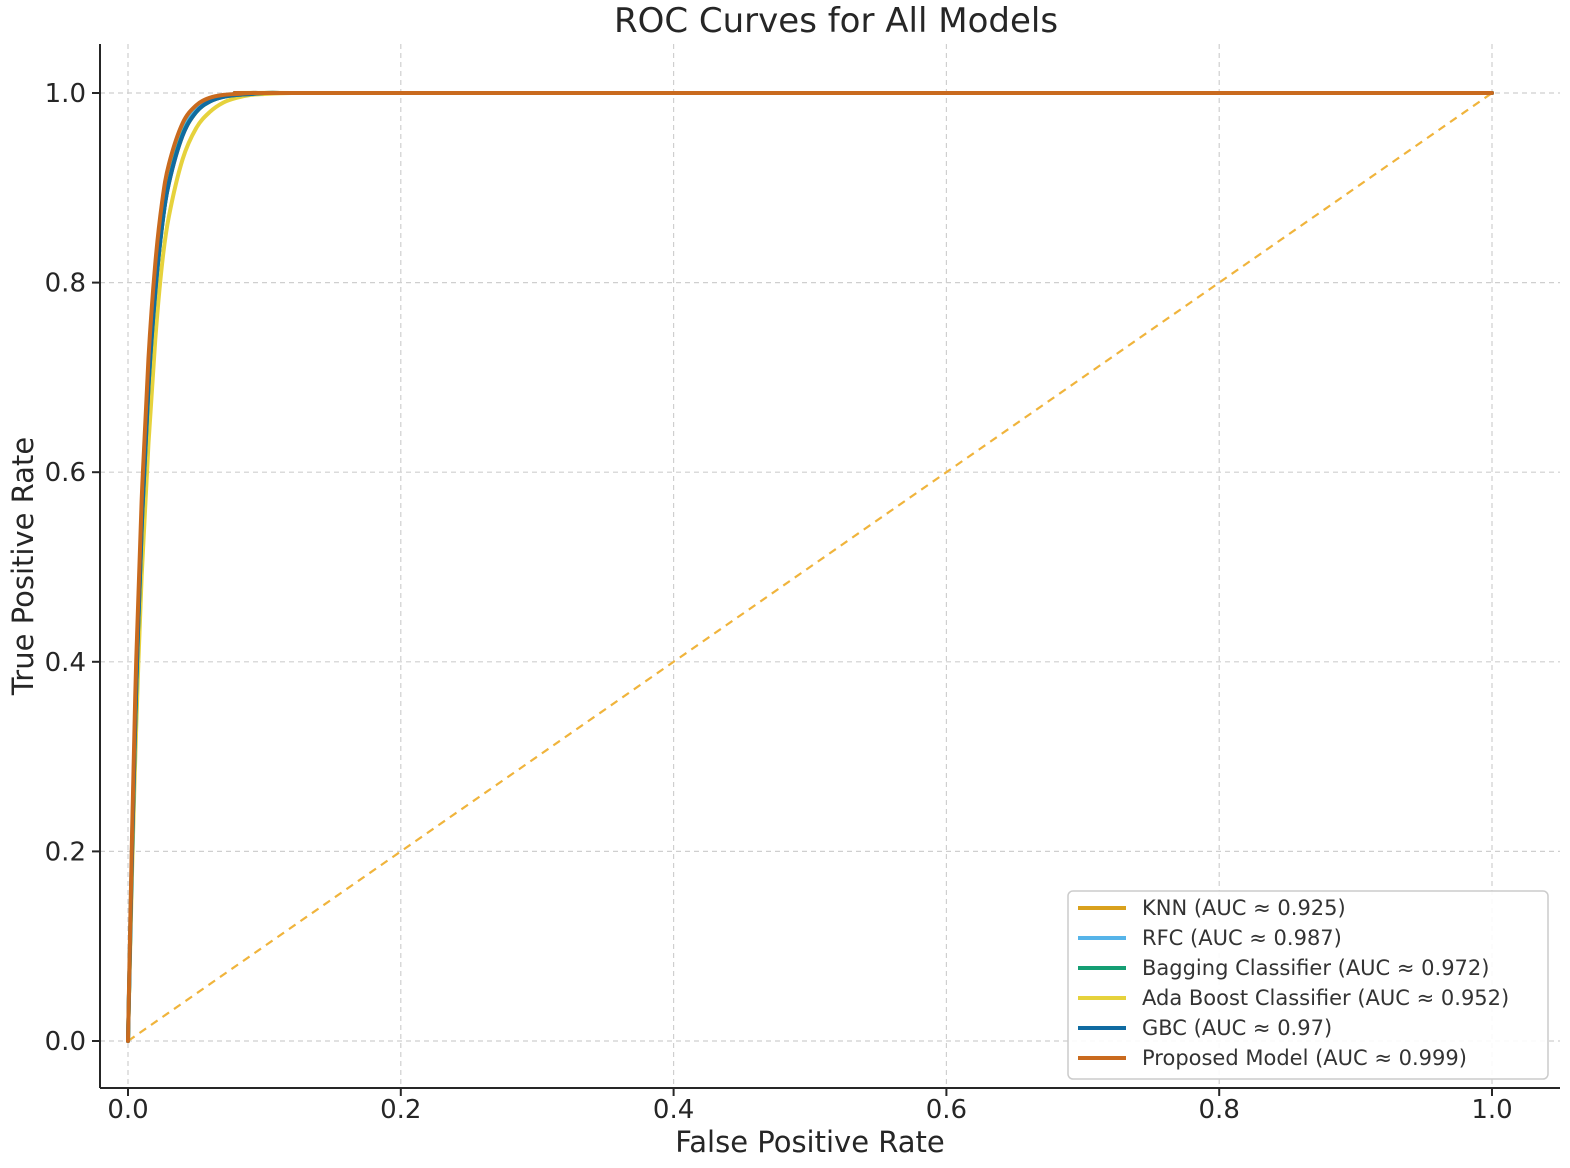 Image resolution: width=1570 pixels, height=1168 pixels. What do you see at coordinates (1242, 938) in the screenshot?
I see `legend-label-rfc: RFC (AUC ≈ 0.987)` at bounding box center [1242, 938].